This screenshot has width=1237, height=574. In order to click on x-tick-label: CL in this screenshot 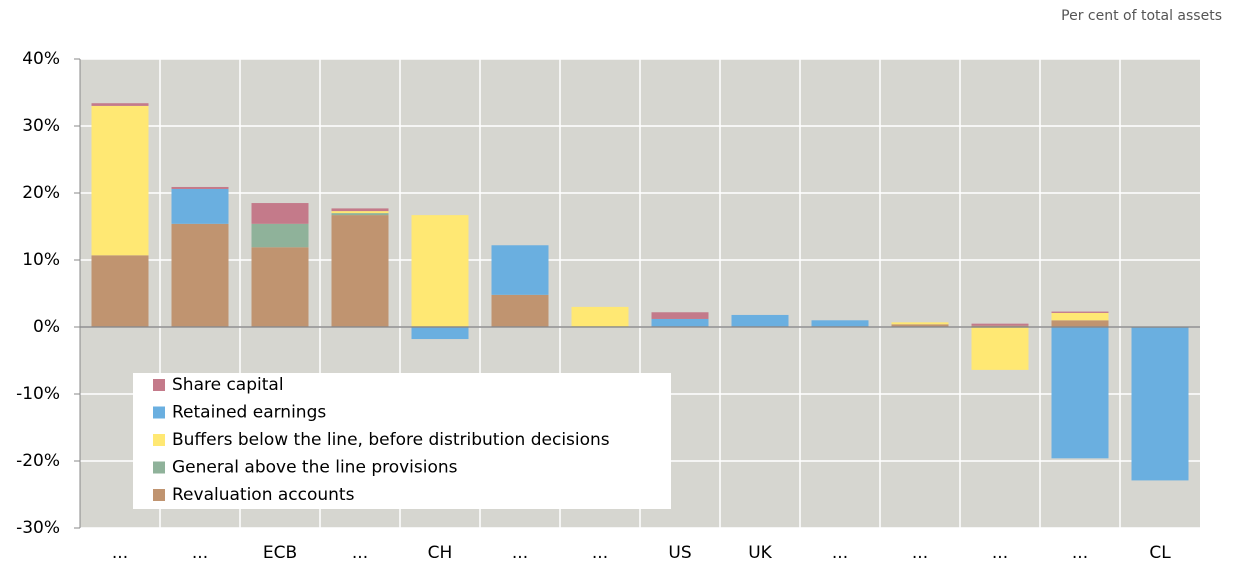, I will do `click(1160, 553)`.